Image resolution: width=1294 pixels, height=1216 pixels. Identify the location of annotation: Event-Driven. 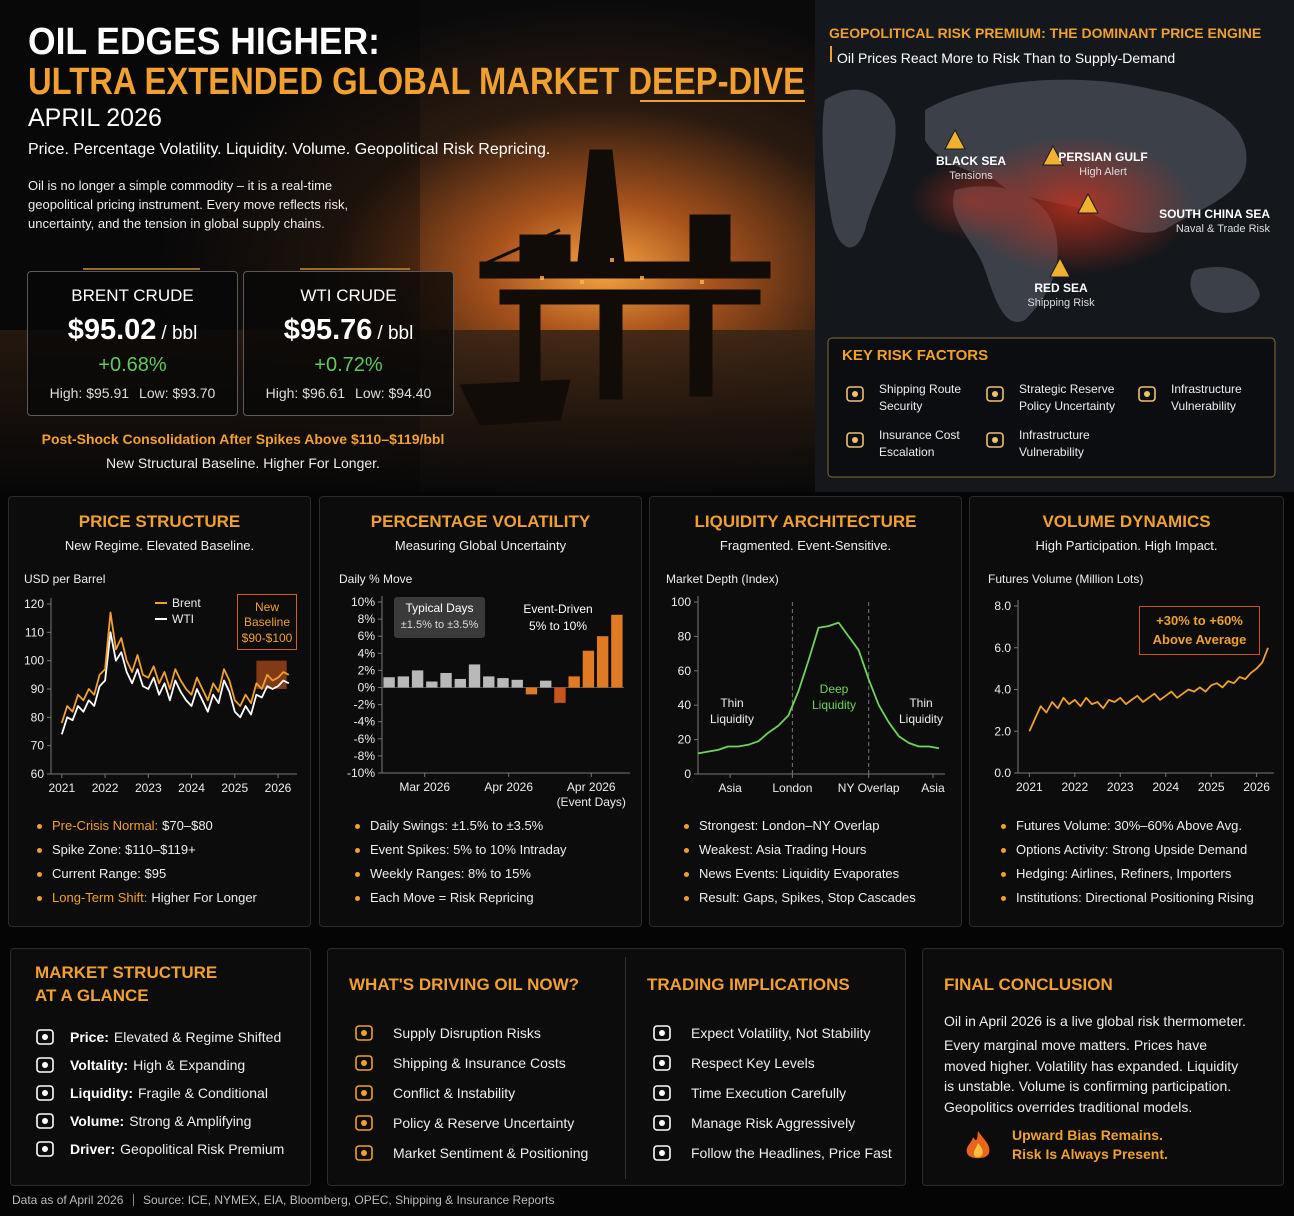
(558, 609).